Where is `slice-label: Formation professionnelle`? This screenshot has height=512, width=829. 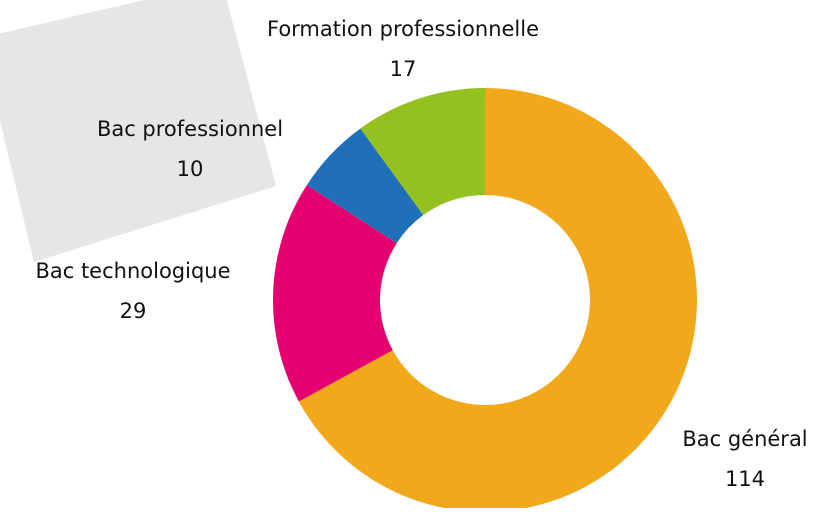
slice-label: Formation professionnelle is located at coordinates (403, 29).